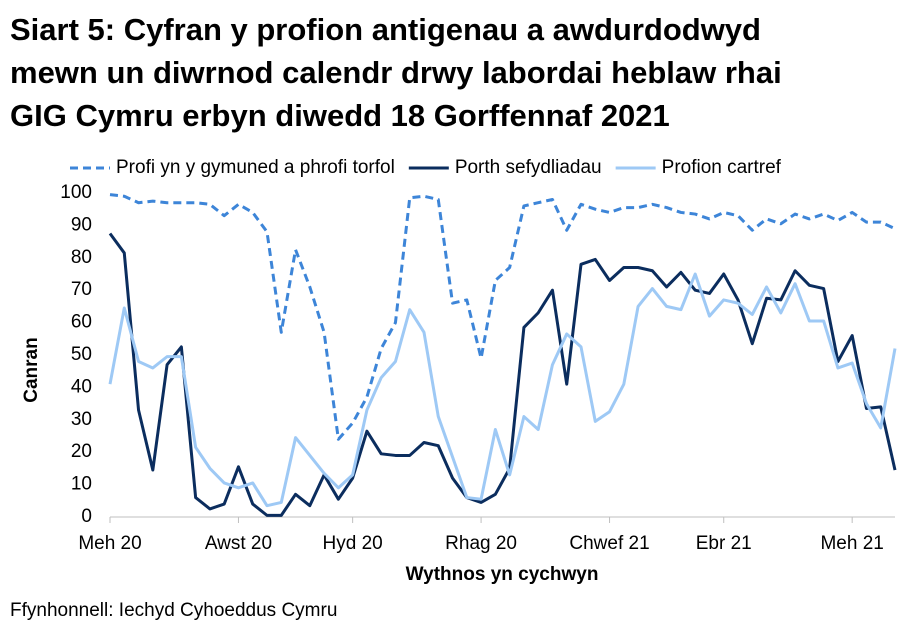  Describe the element at coordinates (81, 484) in the screenshot. I see `y-tick-label: 10` at that location.